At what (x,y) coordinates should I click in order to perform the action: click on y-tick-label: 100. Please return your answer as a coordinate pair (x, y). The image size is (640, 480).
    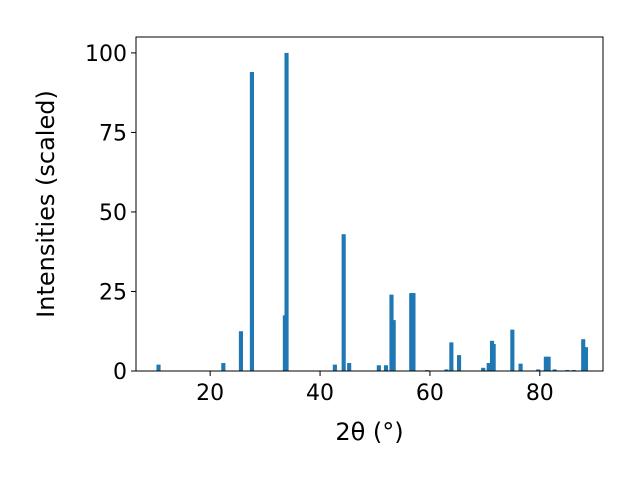
    Looking at the image, I should click on (106, 54).